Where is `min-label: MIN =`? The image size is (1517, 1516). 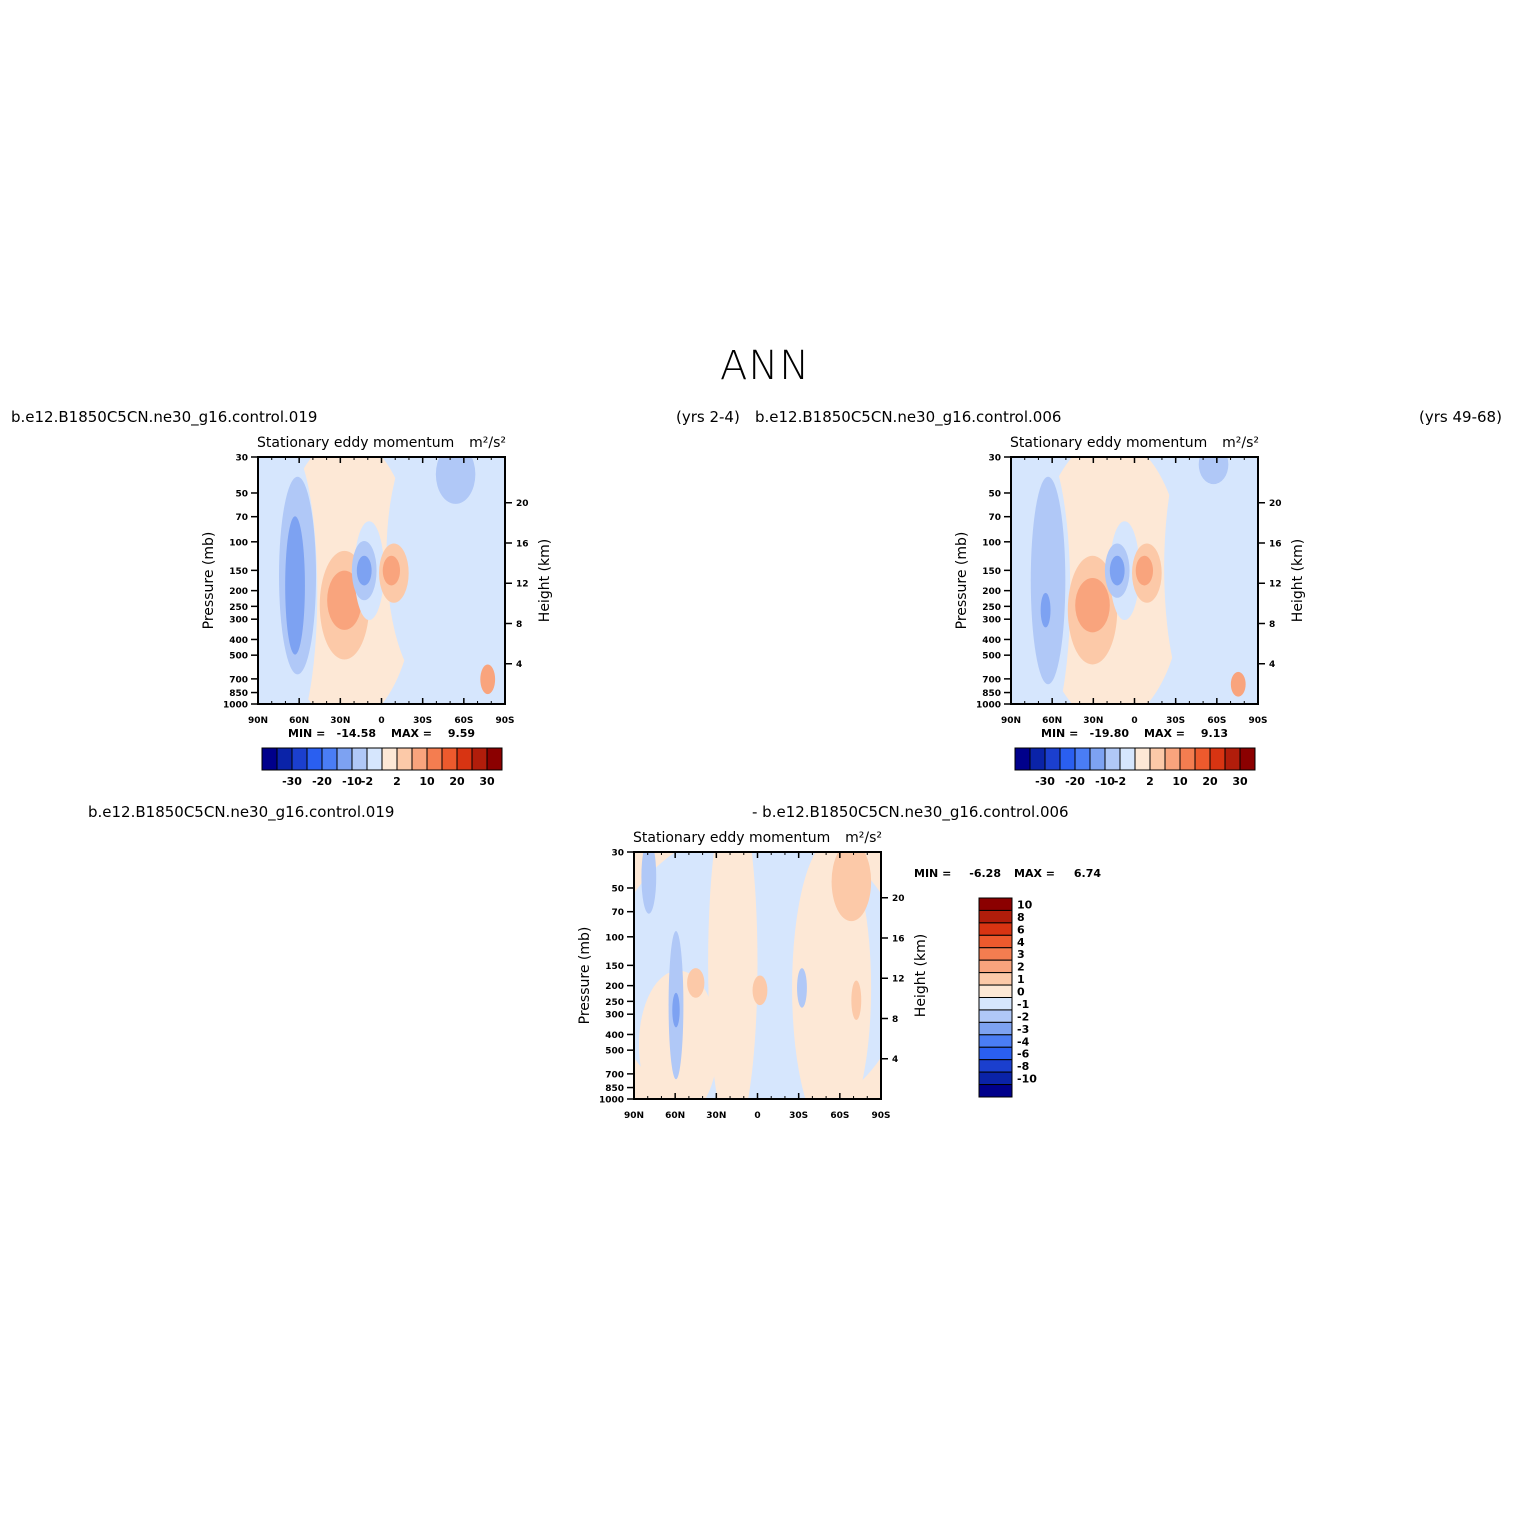 min-label: MIN = is located at coordinates (1059, 733).